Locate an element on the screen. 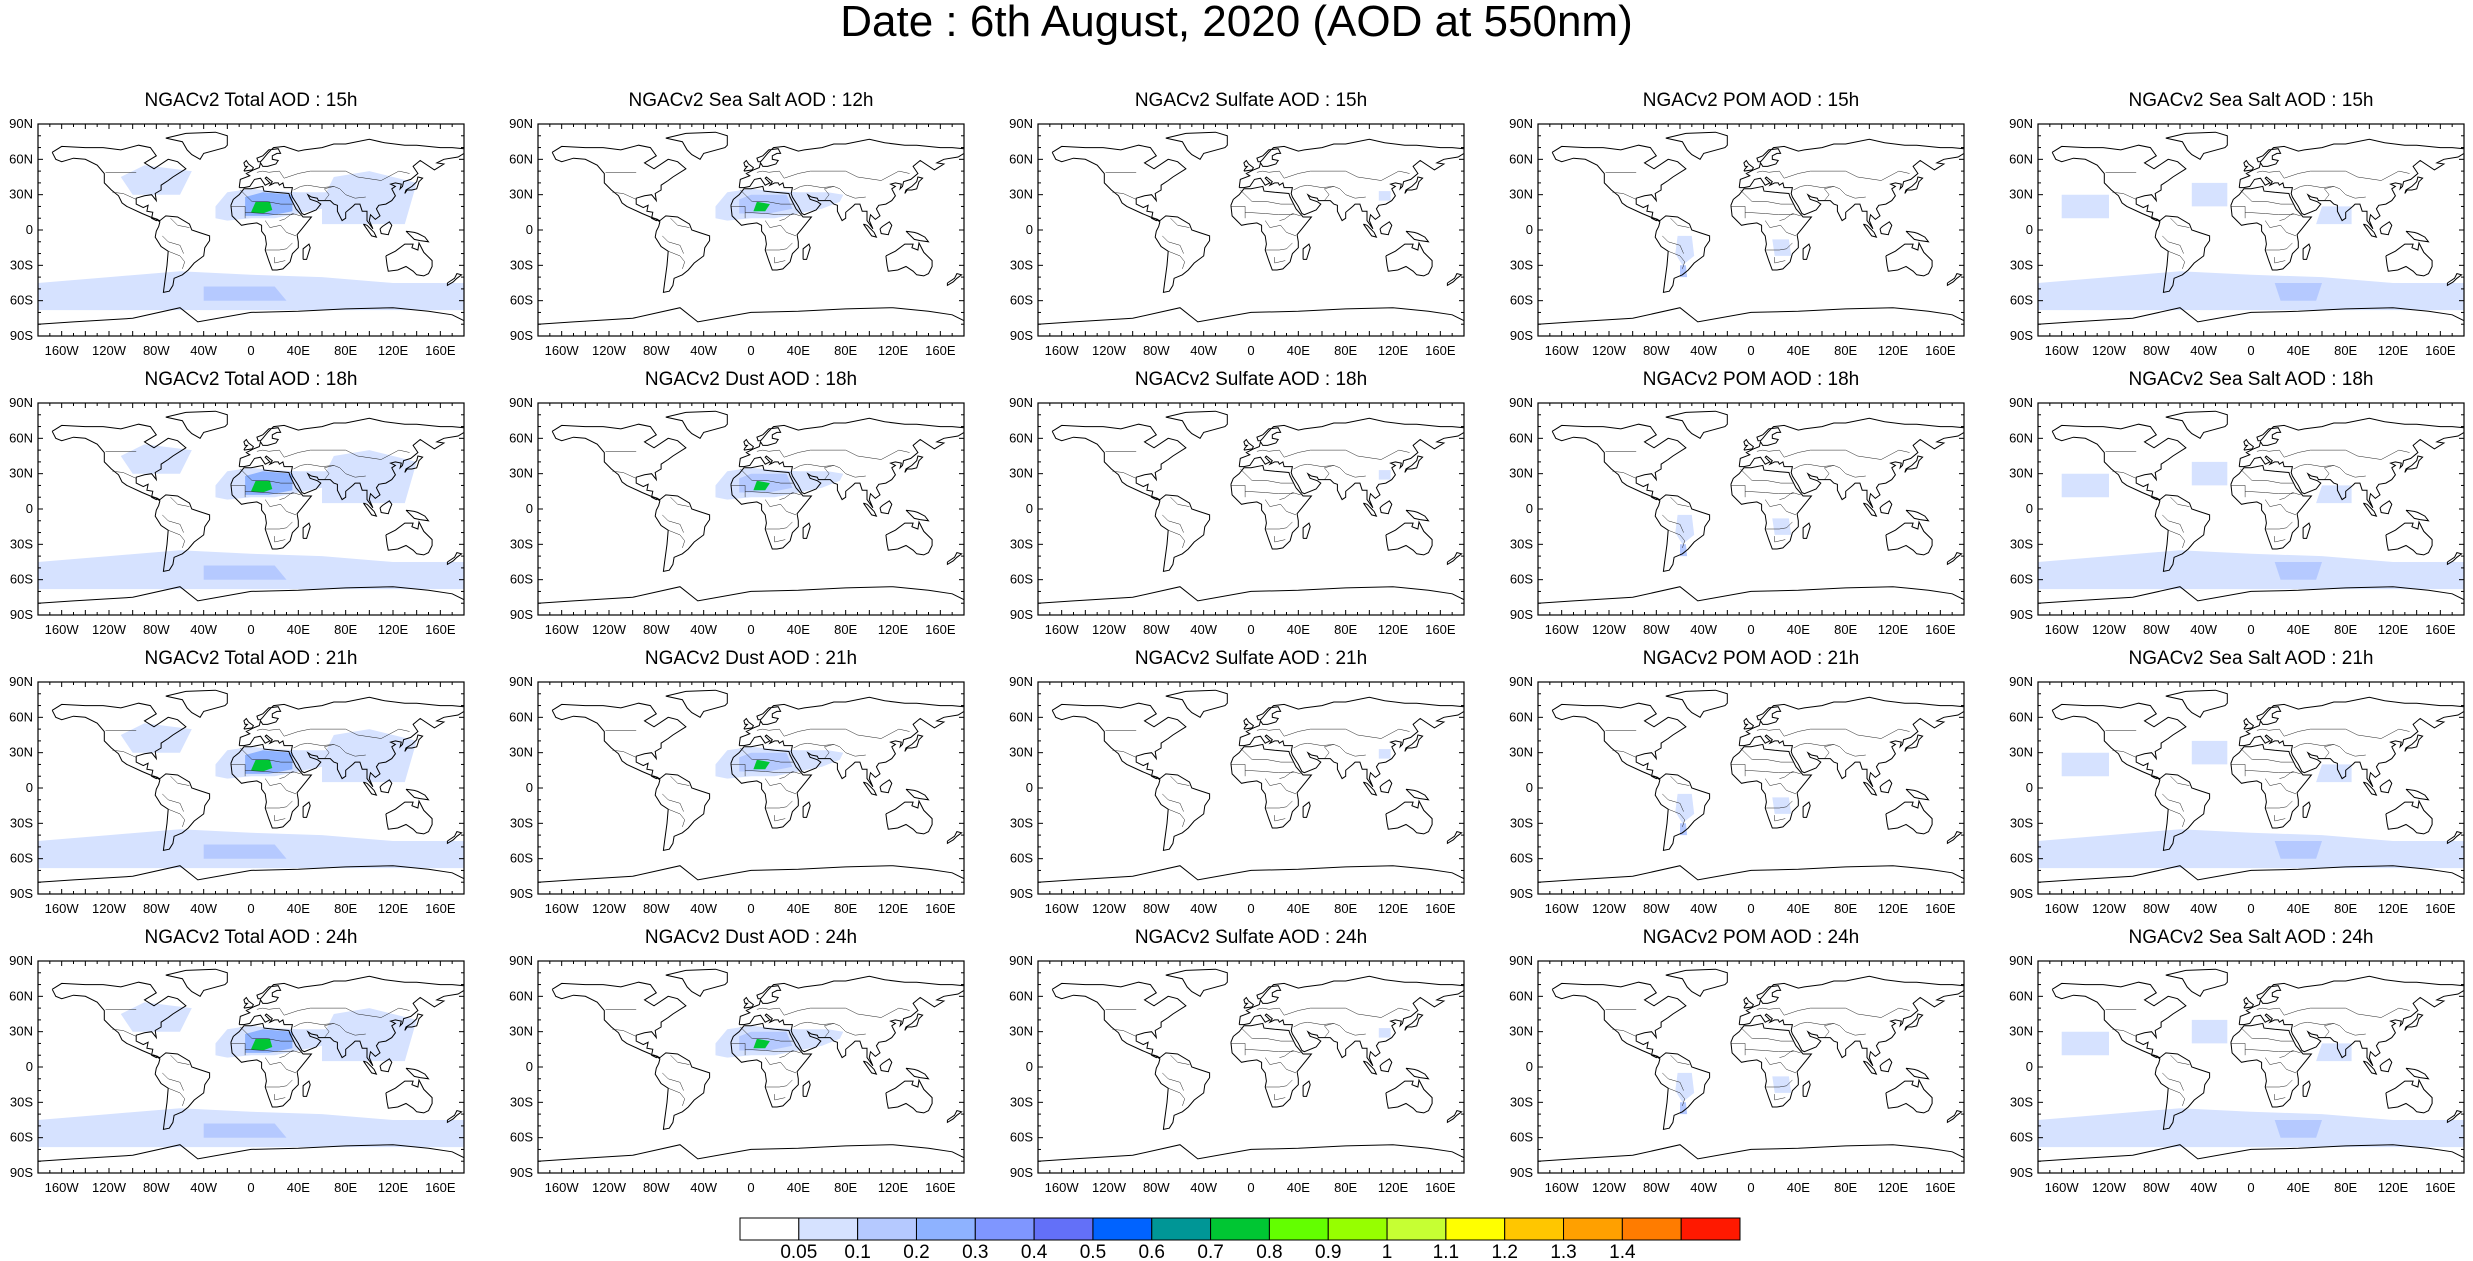  panel-title: NGACv2 Dust AOD : 18h is located at coordinates (751, 379).